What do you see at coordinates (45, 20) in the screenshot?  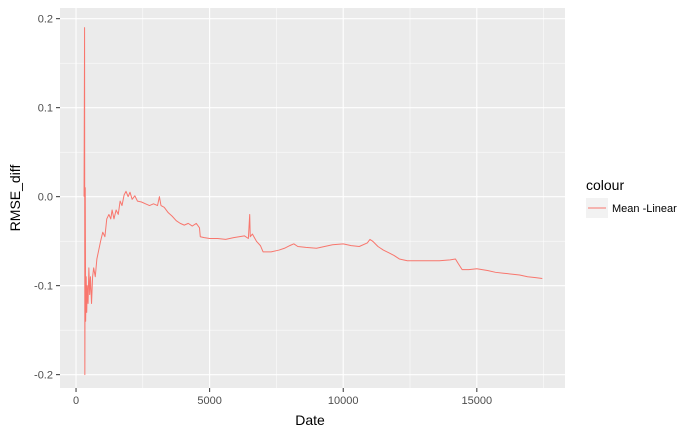 I see `y-tick-label: 0.2` at bounding box center [45, 20].